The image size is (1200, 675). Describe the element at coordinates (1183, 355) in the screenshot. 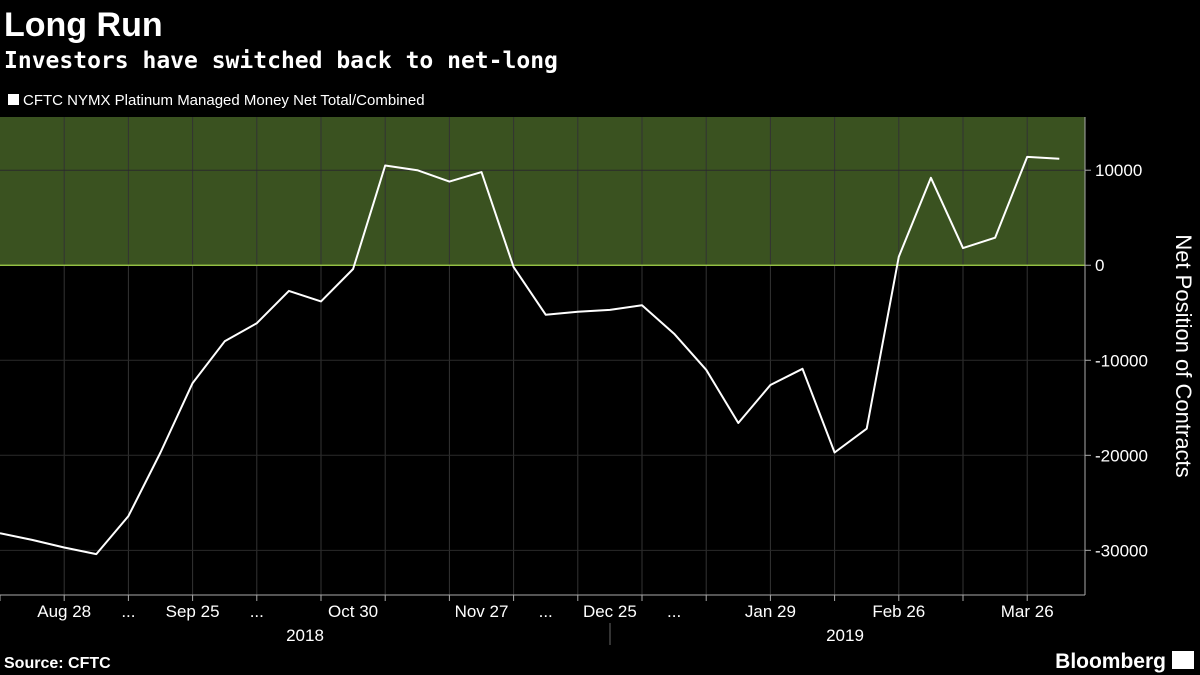

I see `y-axis-label: Net Position of Contracts` at that location.